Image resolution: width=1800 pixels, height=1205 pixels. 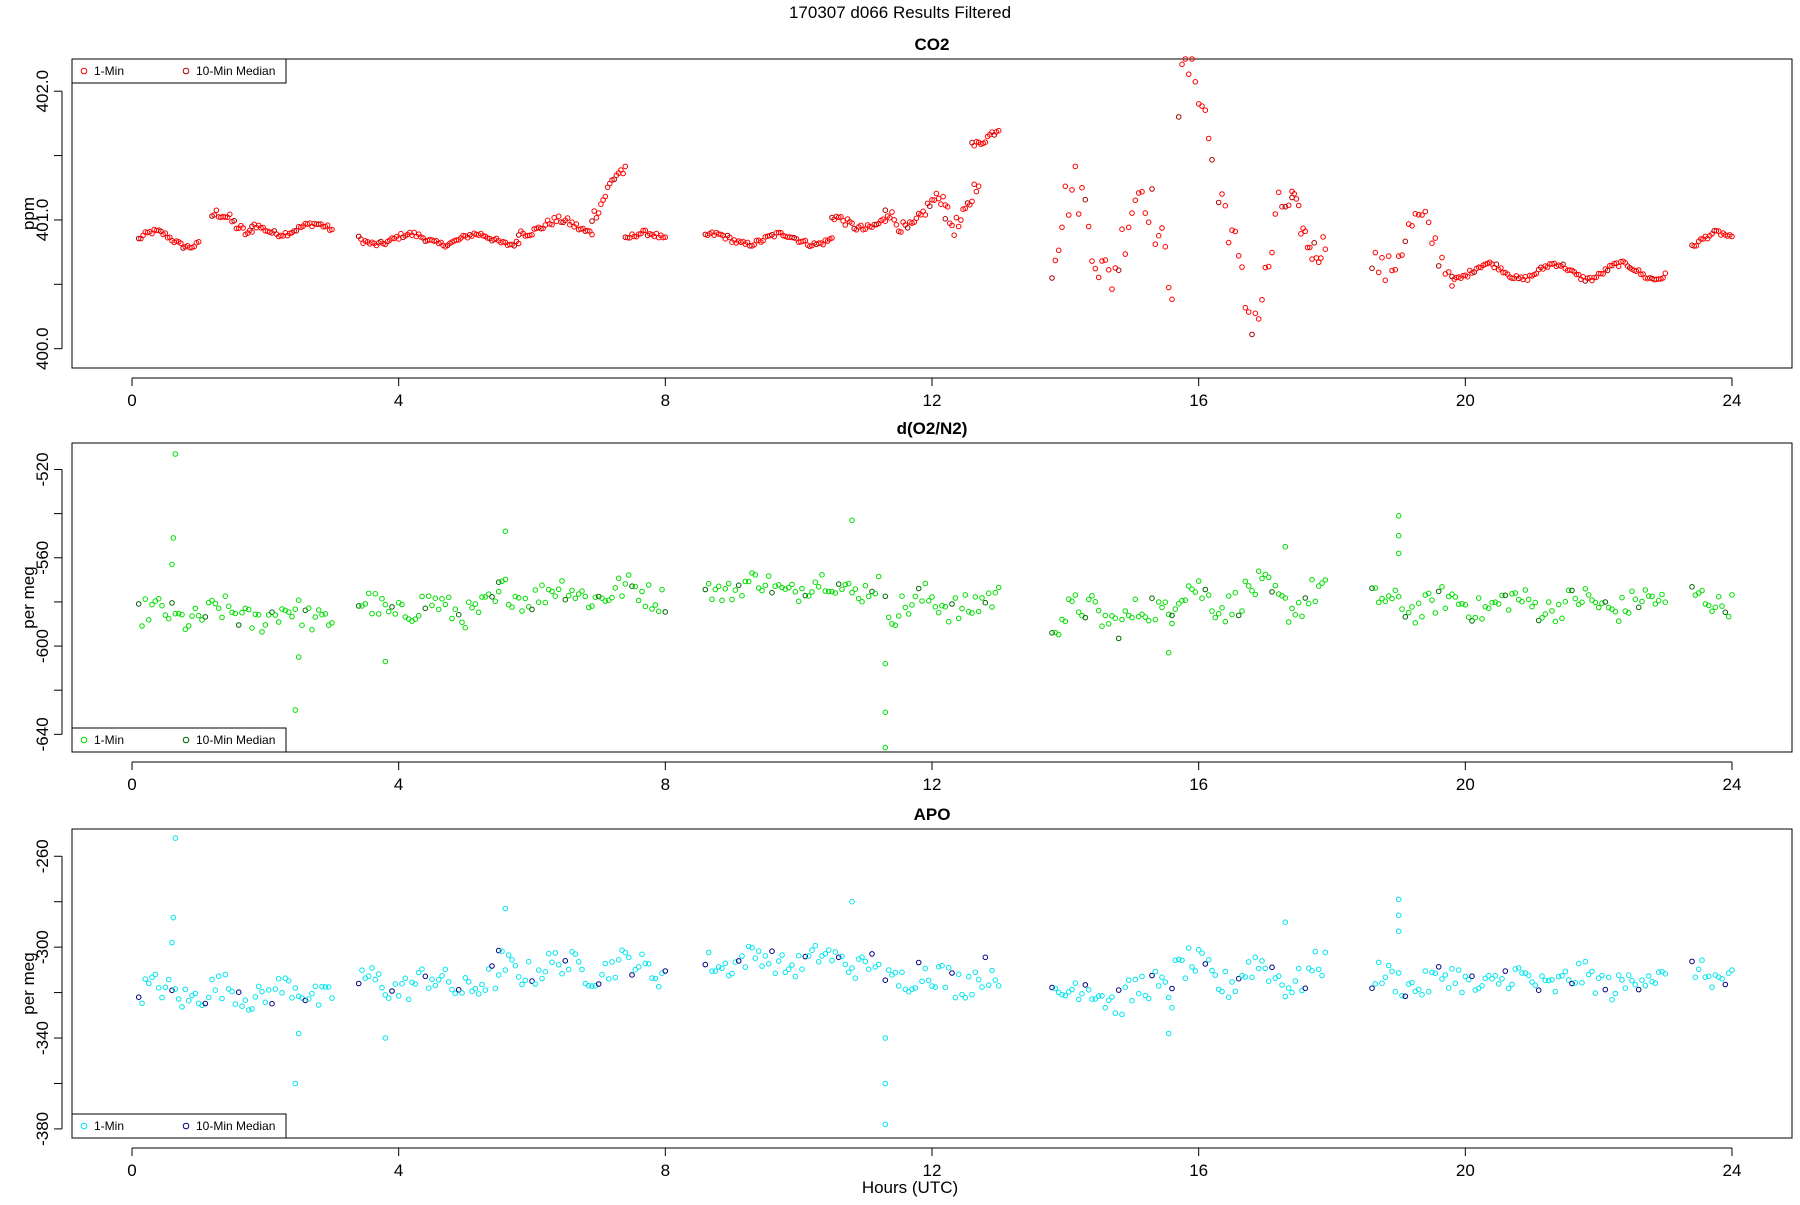 What do you see at coordinates (42, 947) in the screenshot?
I see `y-tick-label: -300` at bounding box center [42, 947].